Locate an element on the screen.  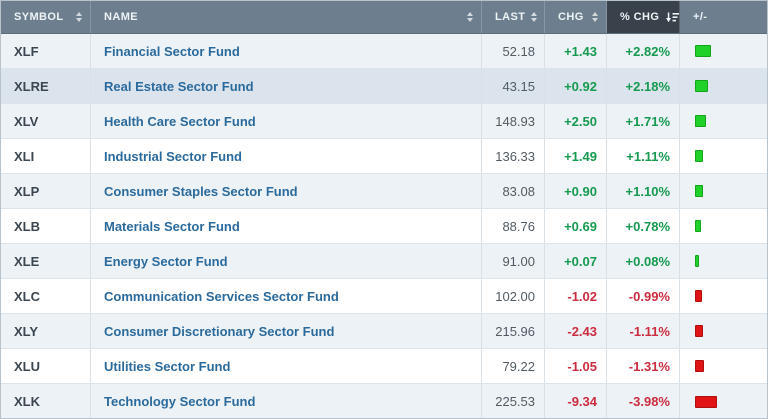
fund-name-link: Materials Sector Fund is located at coordinates (172, 226).